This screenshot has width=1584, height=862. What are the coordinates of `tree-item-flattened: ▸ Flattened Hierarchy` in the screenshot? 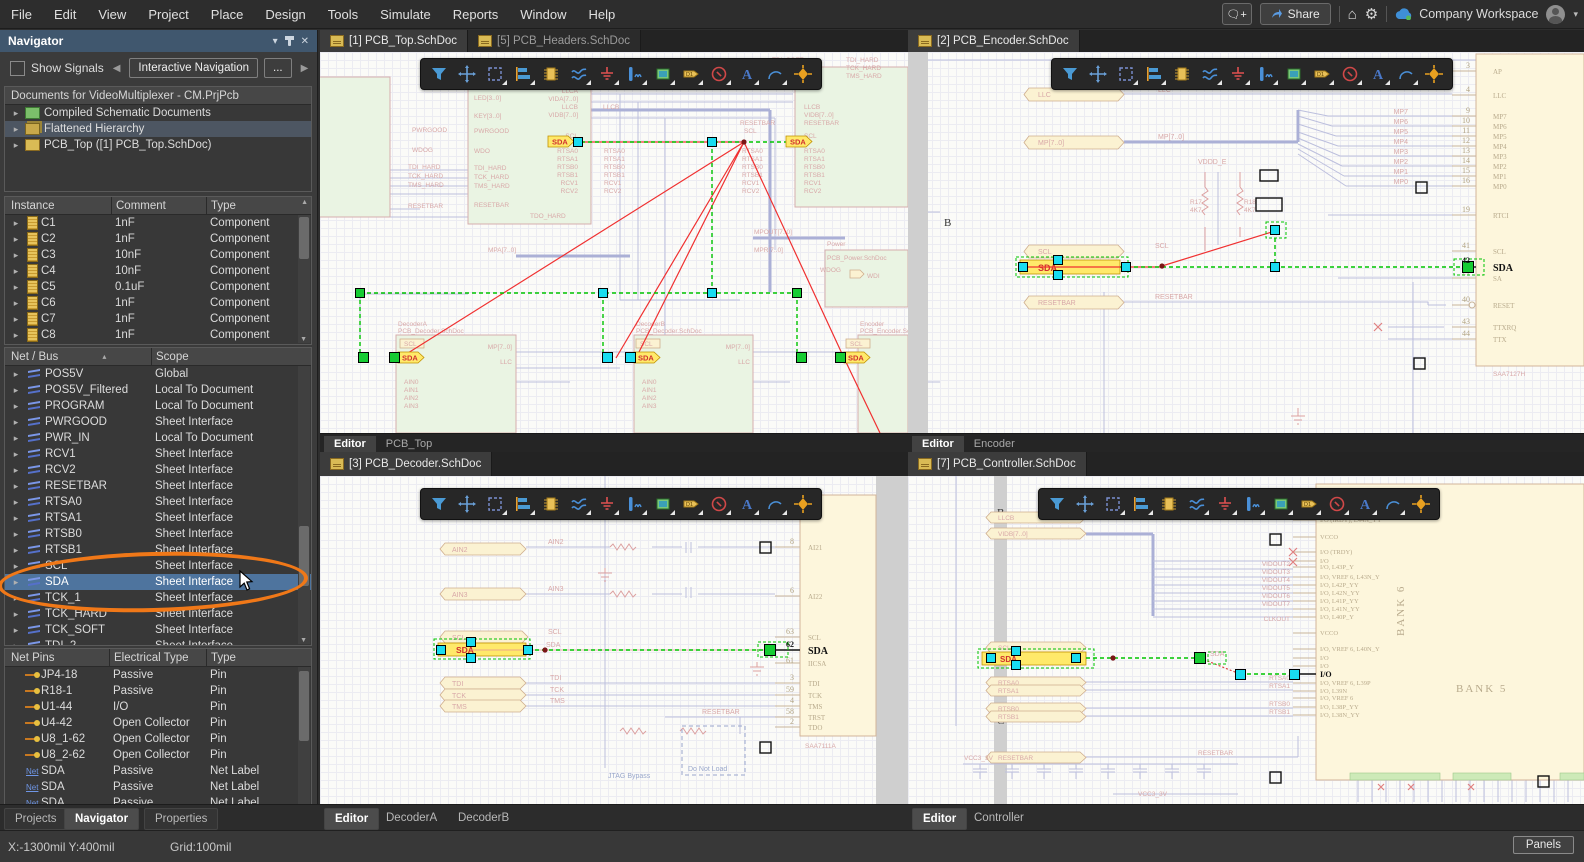 It's located at (158, 129).